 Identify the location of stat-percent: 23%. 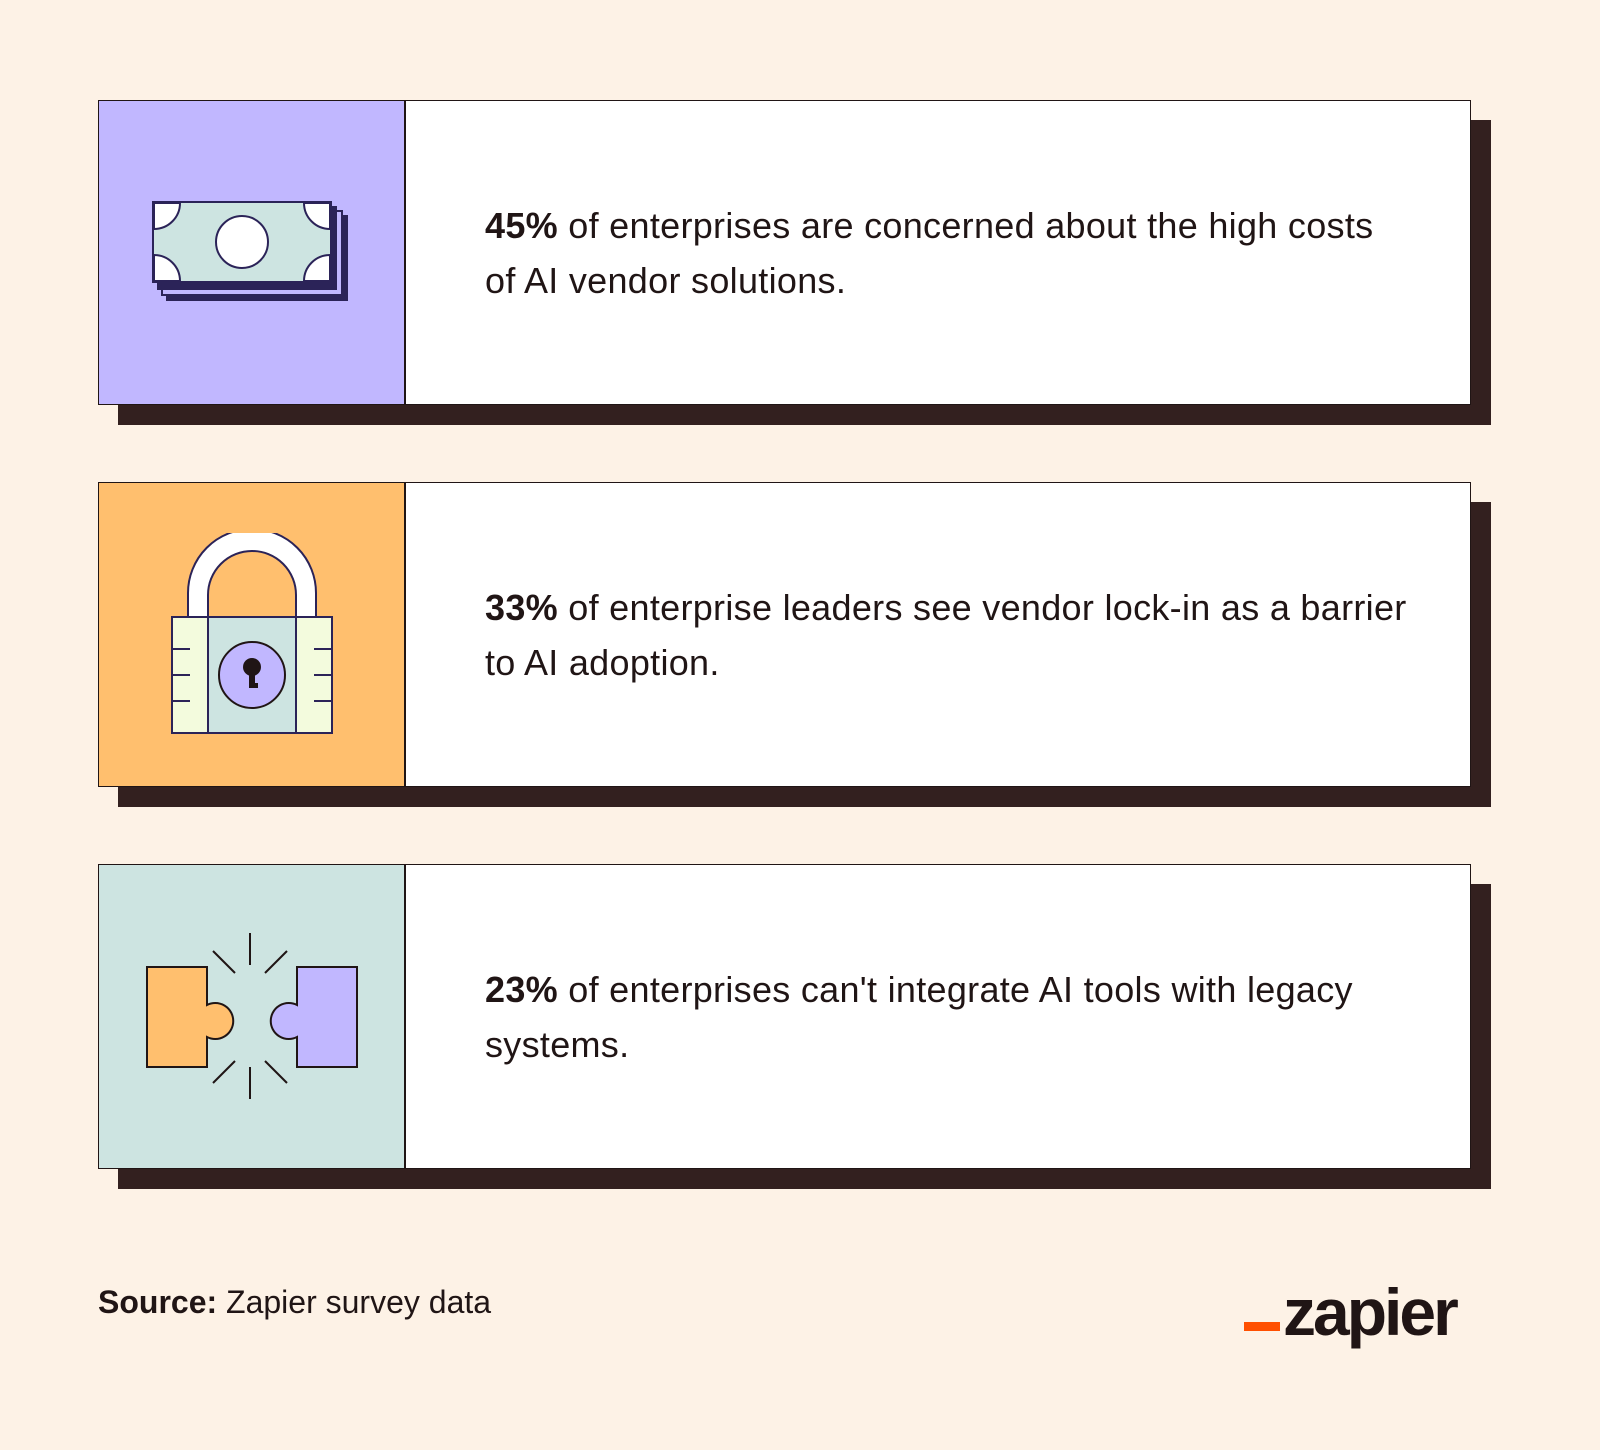
(521, 989).